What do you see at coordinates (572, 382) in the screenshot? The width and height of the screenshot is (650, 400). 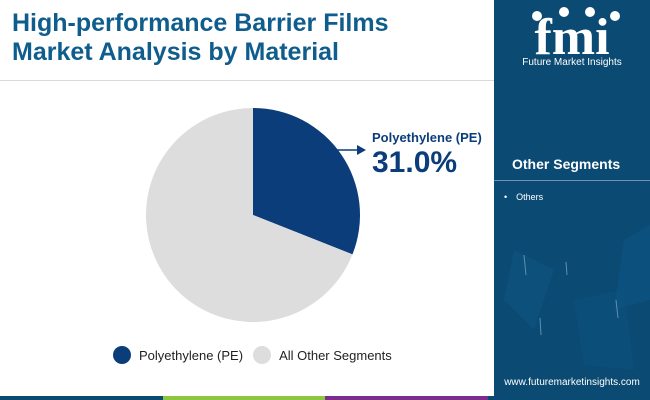 I see `website-url: www.futuremarketinsights.com` at bounding box center [572, 382].